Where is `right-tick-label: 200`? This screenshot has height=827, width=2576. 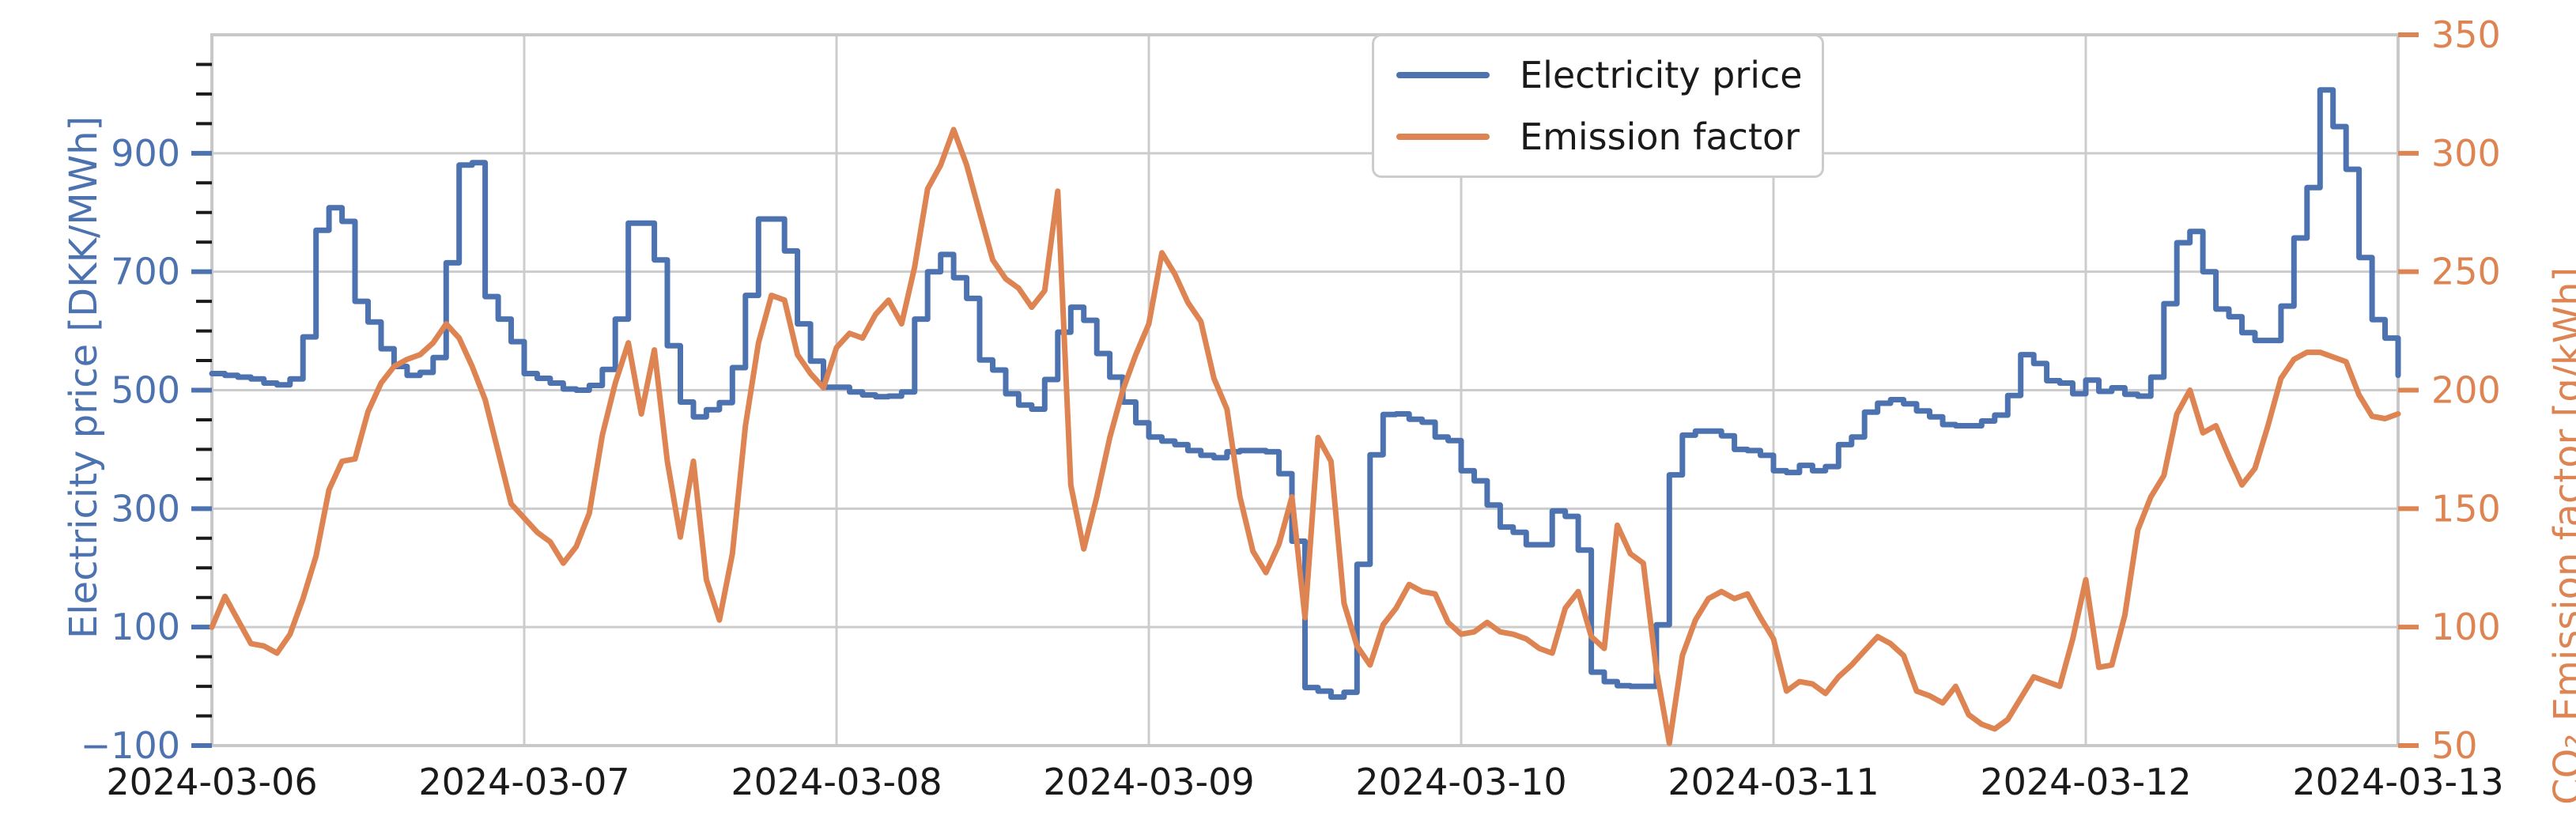 right-tick-label: 200 is located at coordinates (2466, 390).